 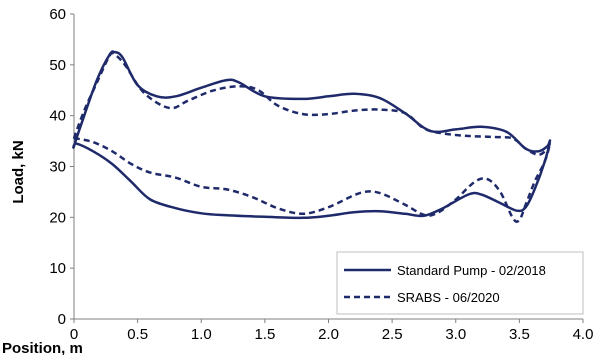 I want to click on legend: Standard Pump - 02/2018 SRABS - 06/2020, so click(x=460, y=283).